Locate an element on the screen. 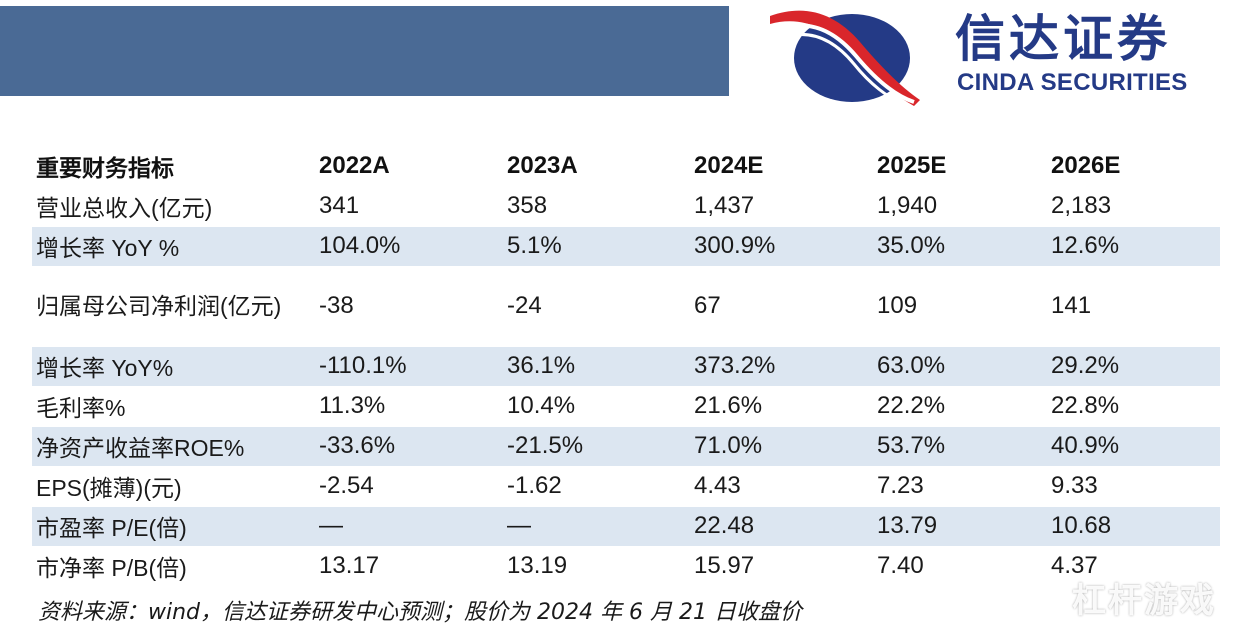 This screenshot has height=642, width=1252. cell-value: 4.37 is located at coordinates (1074, 566).